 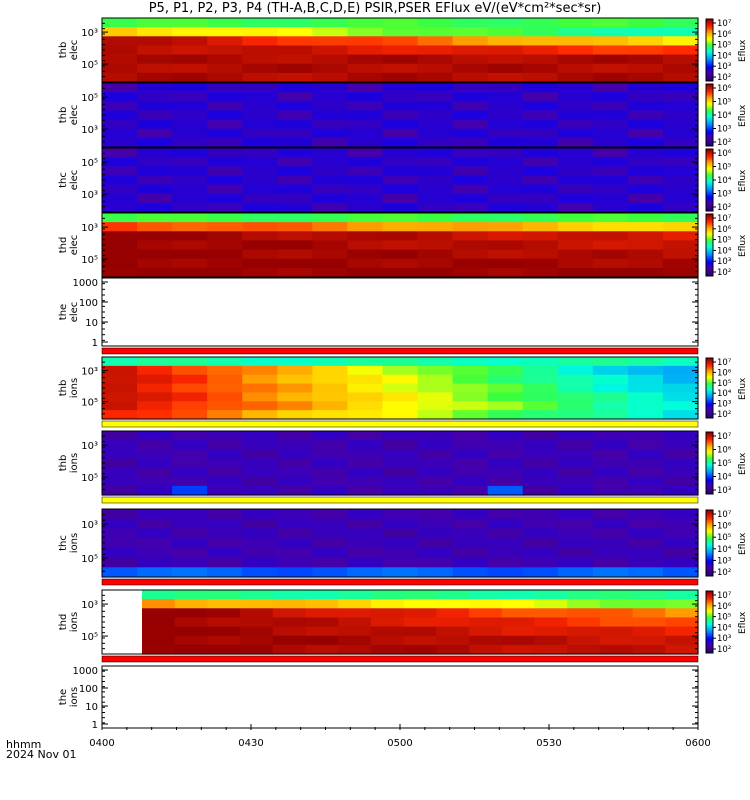 I want to click on panel-label-species: elec, so click(x=74, y=115).